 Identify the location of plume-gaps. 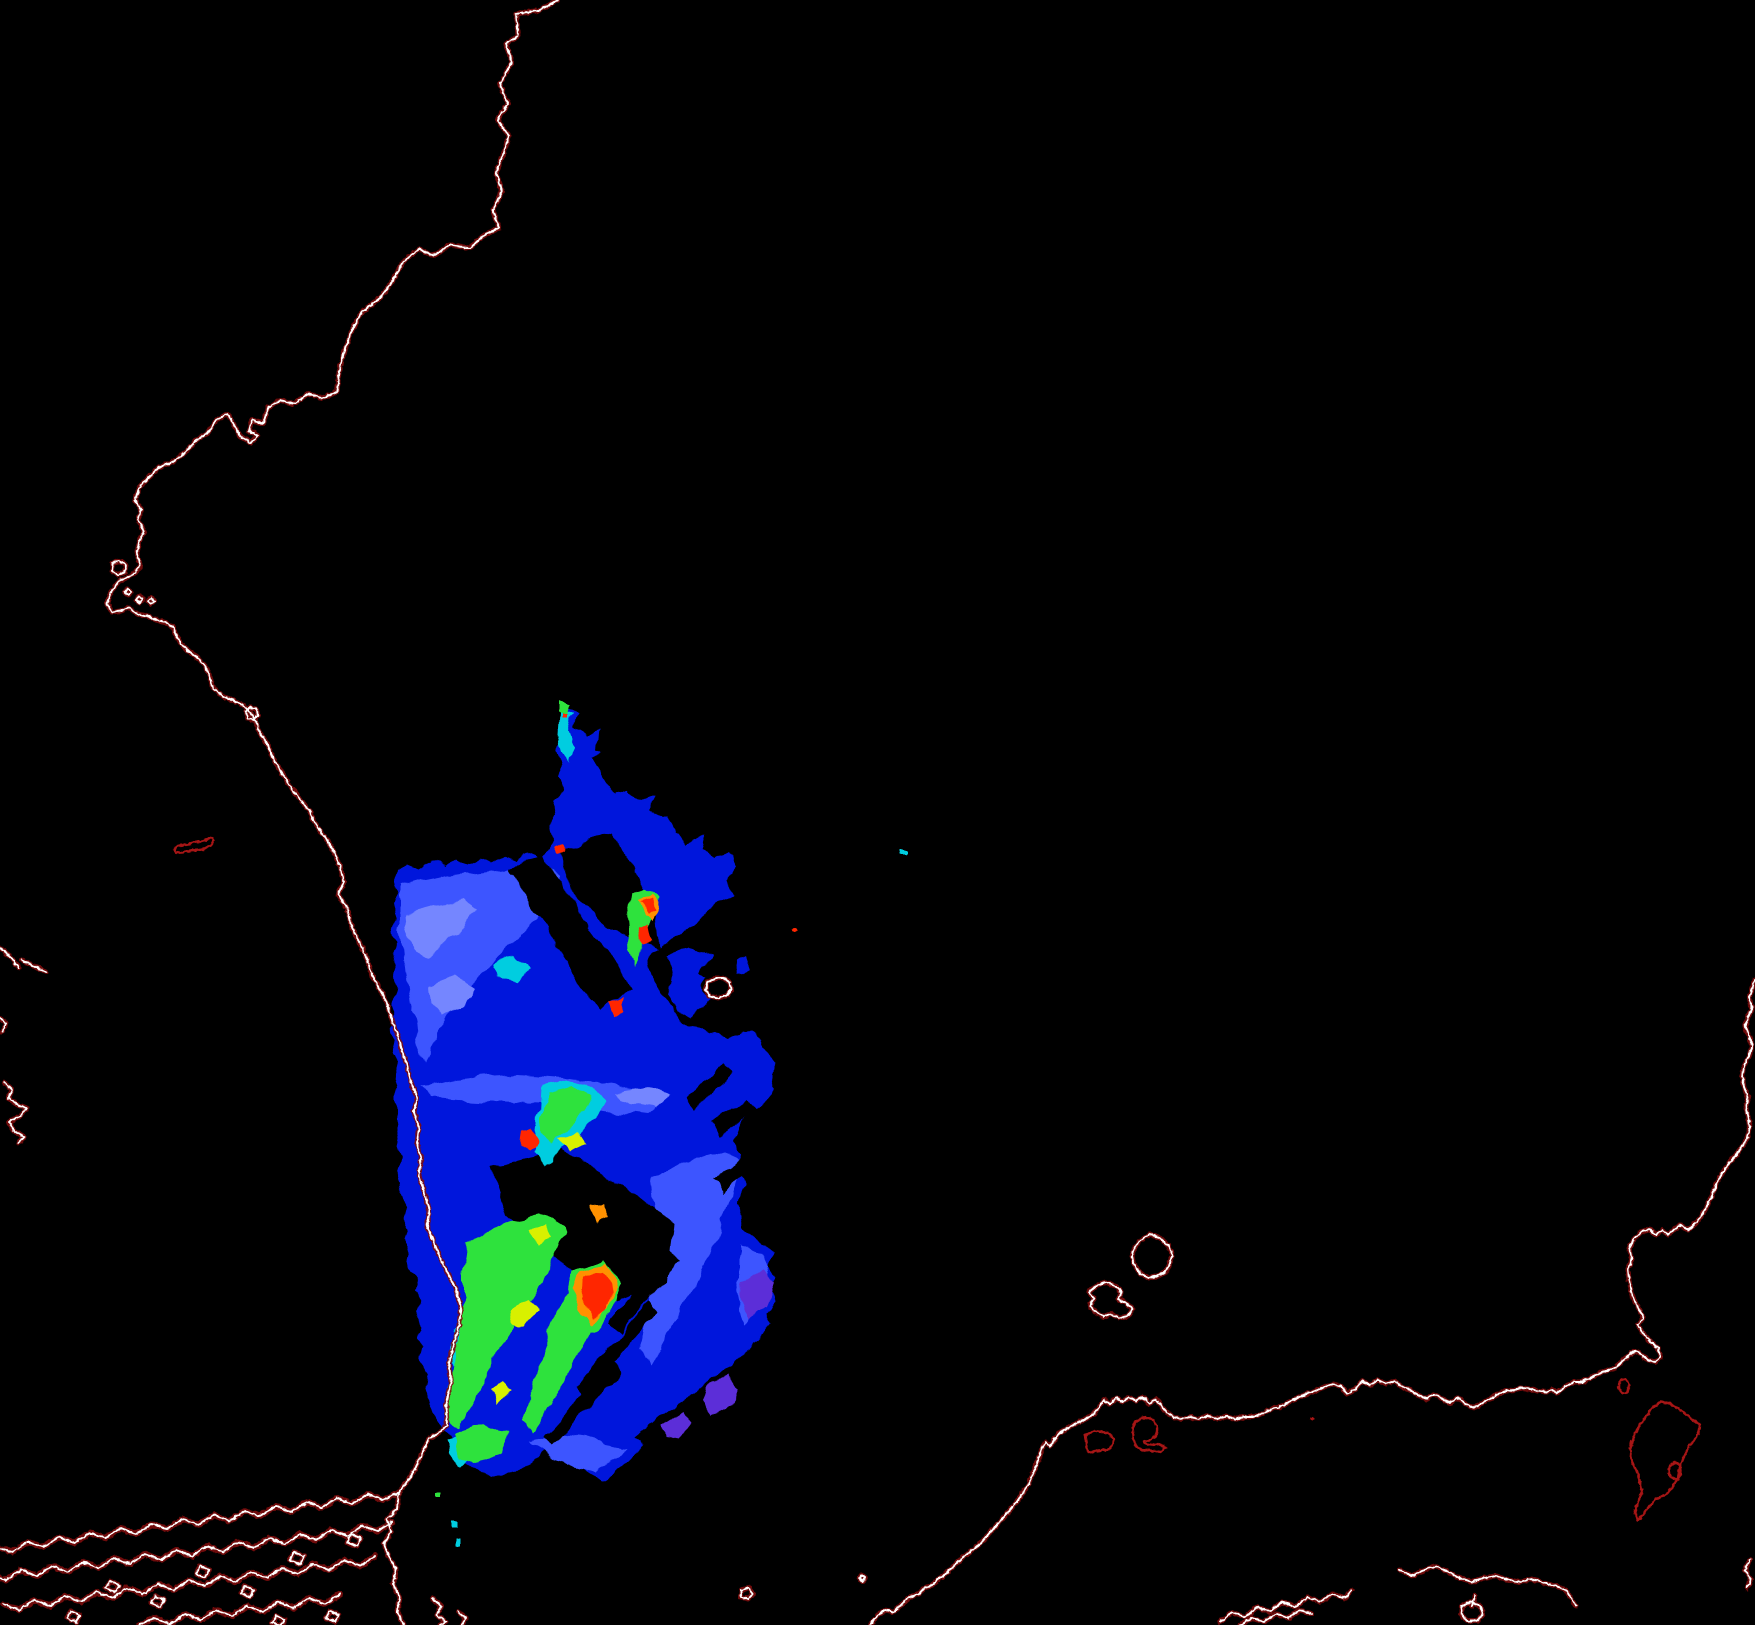
(624, 1096).